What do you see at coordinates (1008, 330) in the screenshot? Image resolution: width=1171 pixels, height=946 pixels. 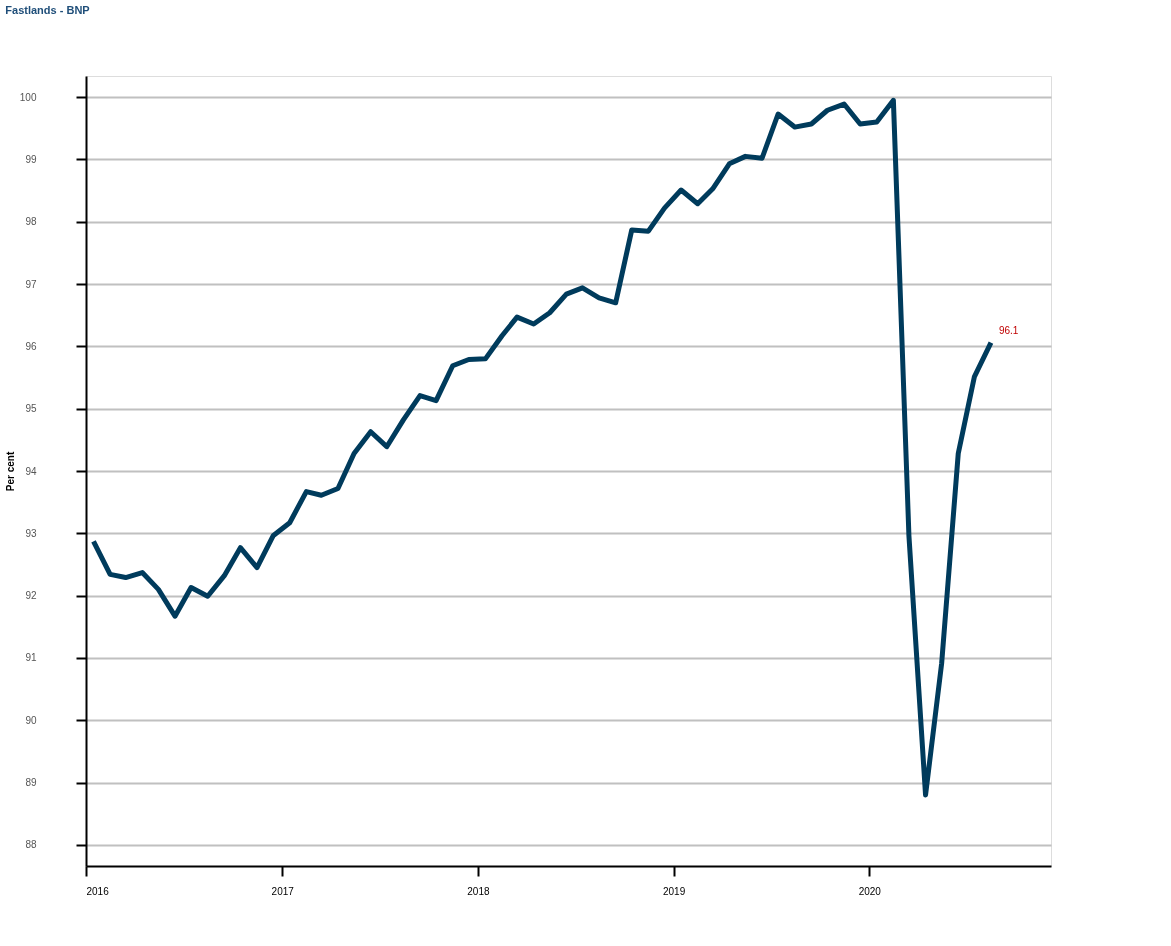 I see `annotation: 96.1` at bounding box center [1008, 330].